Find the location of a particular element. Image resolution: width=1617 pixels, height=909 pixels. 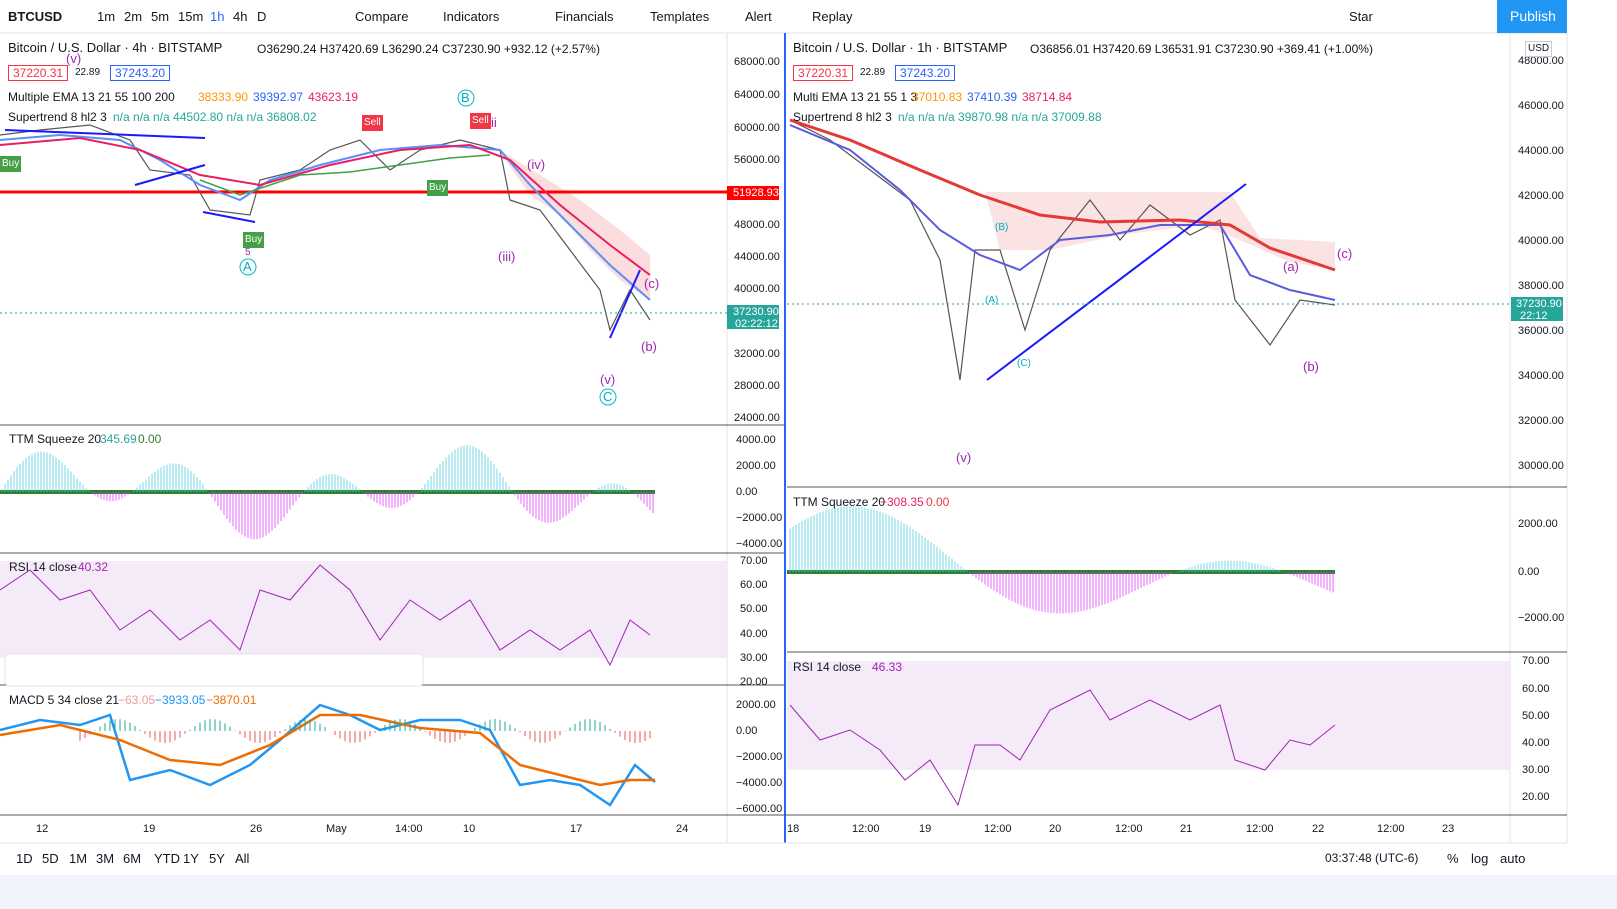

indicator-value: −63.05 is located at coordinates (137, 700).